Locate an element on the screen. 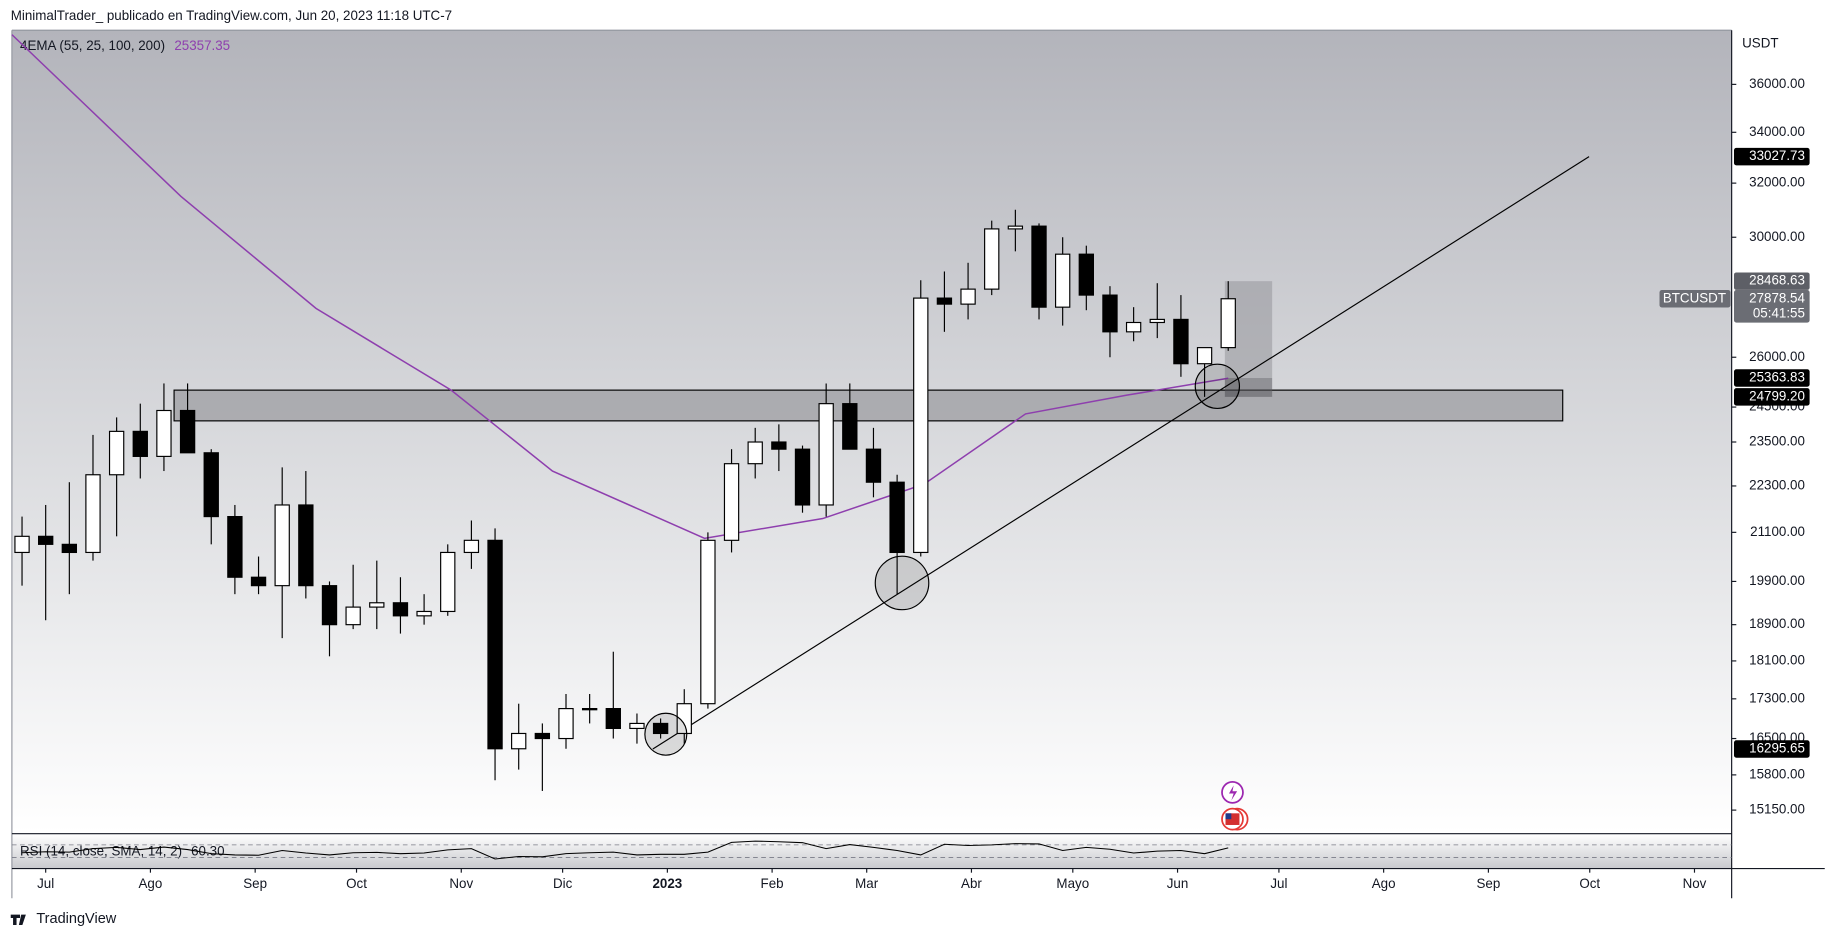 The image size is (1825, 939). price-badge-label: 33027.73 is located at coordinates (1777, 155).